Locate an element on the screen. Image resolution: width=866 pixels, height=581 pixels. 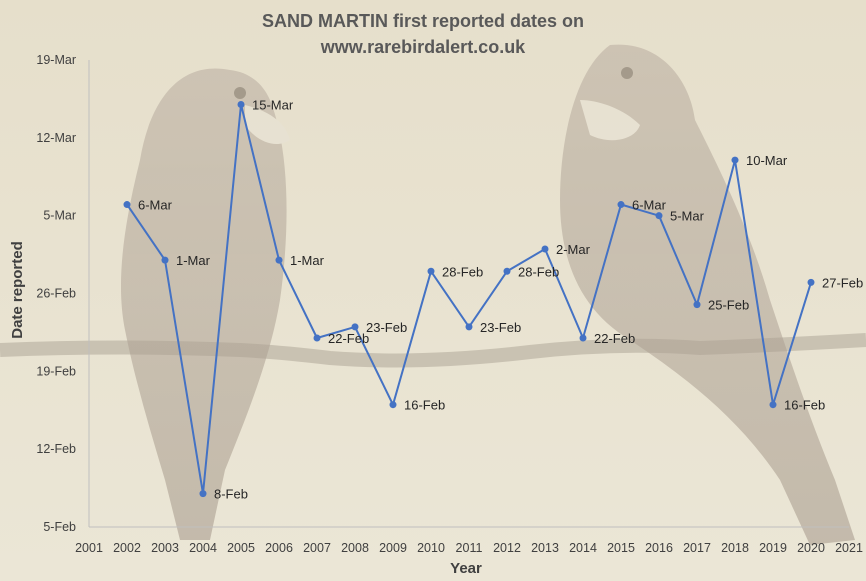
x-tick-label: 2014 is located at coordinates (583, 548).